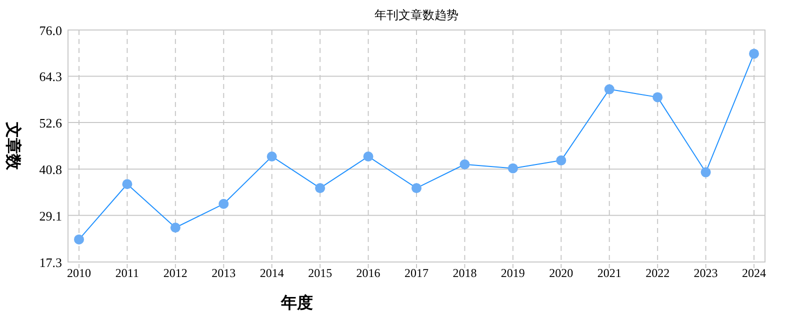 The image size is (790, 330). I want to click on x-tick-label: 2010, so click(79, 273).